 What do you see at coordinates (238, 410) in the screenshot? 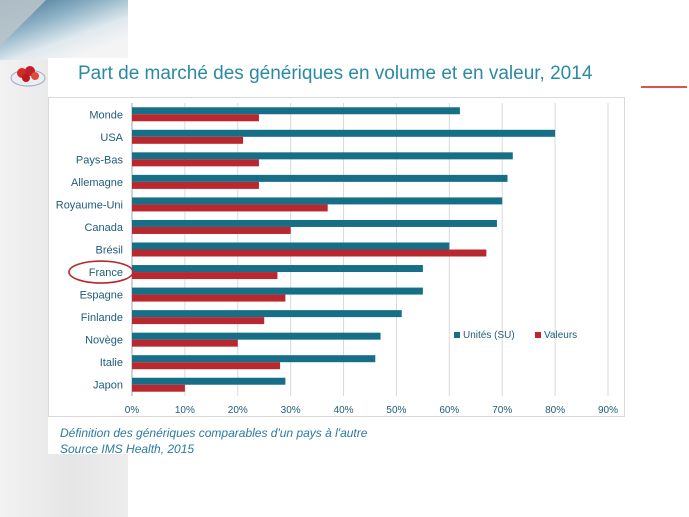
I see `x-tick-label: 20%` at bounding box center [238, 410].